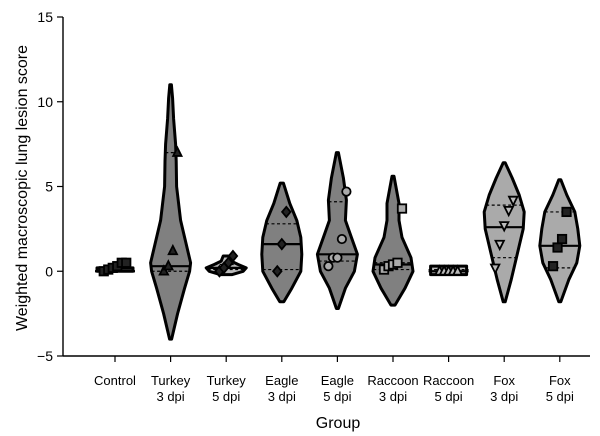  What do you see at coordinates (338, 423) in the screenshot?
I see `x-axis-label: Group` at bounding box center [338, 423].